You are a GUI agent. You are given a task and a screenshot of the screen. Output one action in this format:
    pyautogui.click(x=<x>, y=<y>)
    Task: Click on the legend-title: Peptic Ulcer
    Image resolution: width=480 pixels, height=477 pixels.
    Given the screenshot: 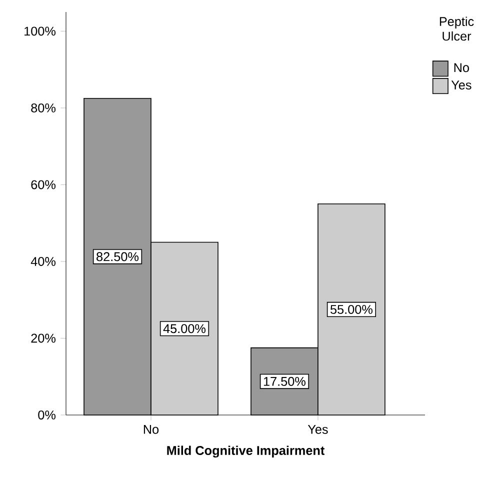 What is the action you would take?
    pyautogui.click(x=457, y=28)
    